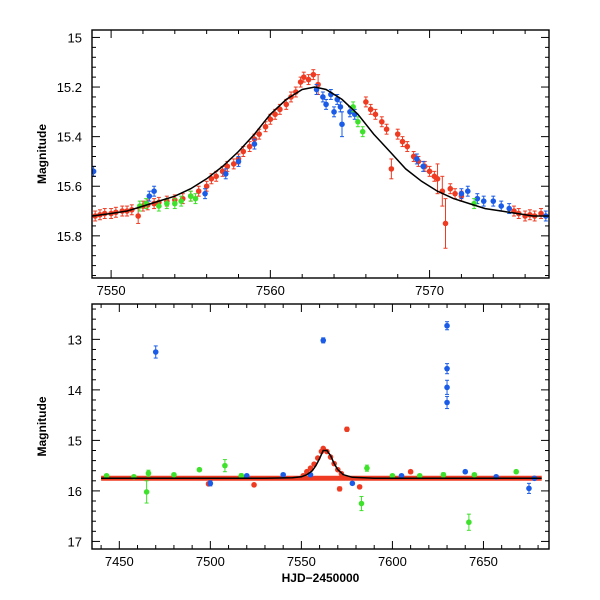  What do you see at coordinates (75, 339) in the screenshot?
I see `y-tick-label: 13` at bounding box center [75, 339].